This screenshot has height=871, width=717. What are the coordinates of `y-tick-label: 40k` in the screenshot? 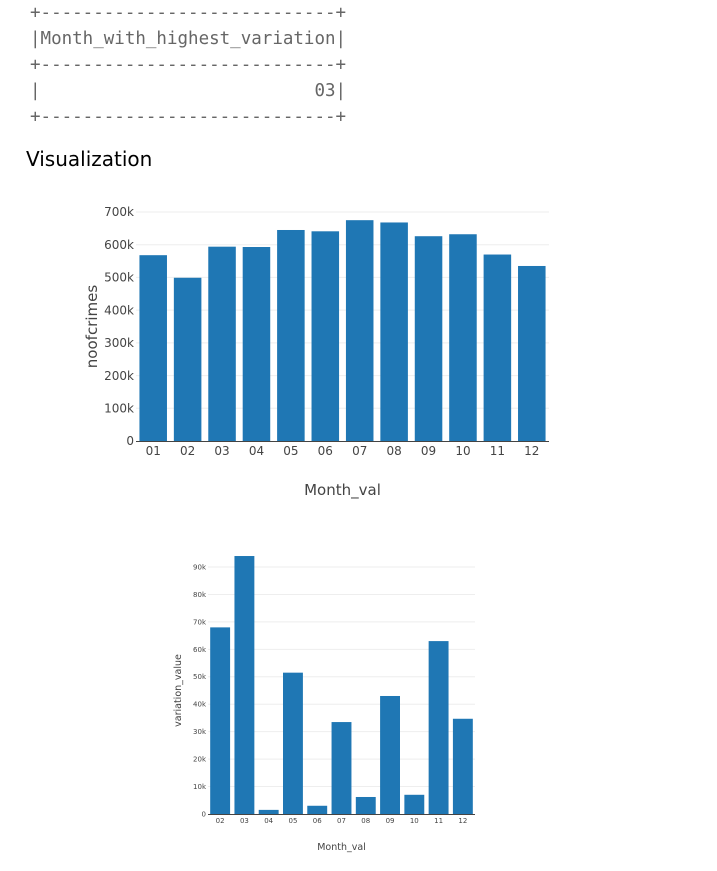 It's located at (200, 705).